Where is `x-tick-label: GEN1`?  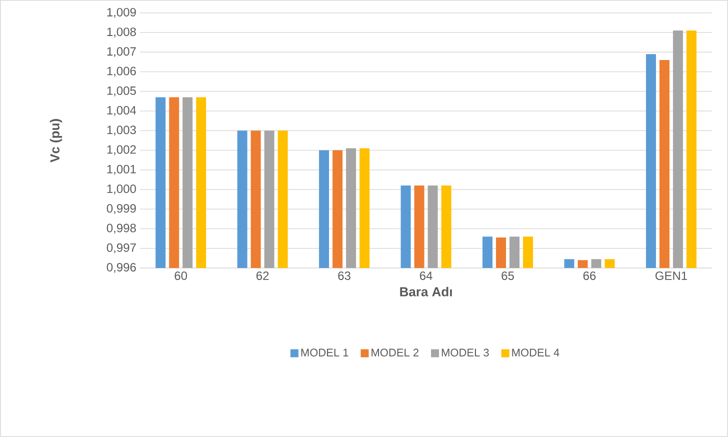 x-tick-label: GEN1 is located at coordinates (671, 276).